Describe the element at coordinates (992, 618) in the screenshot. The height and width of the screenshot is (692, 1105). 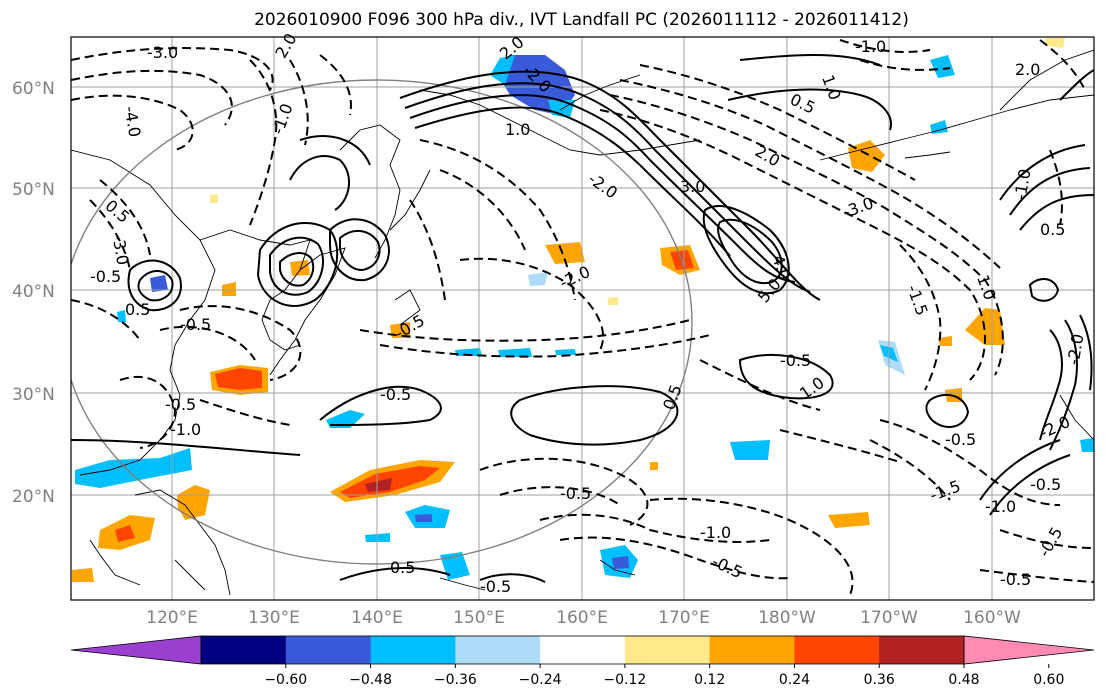
I see `lon-label: 160°W` at that location.